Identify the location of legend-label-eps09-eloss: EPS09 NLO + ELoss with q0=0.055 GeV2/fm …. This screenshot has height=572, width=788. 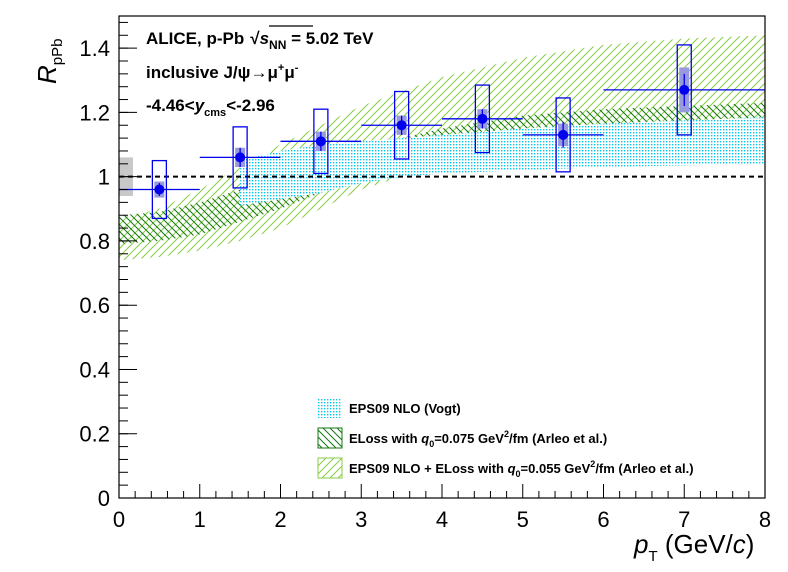
(521, 469).